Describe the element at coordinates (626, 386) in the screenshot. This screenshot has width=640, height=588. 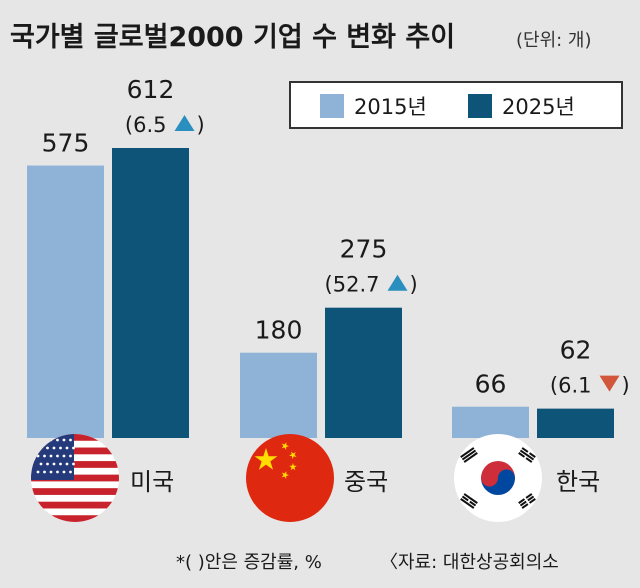
I see `change-paren-korea: )` at that location.